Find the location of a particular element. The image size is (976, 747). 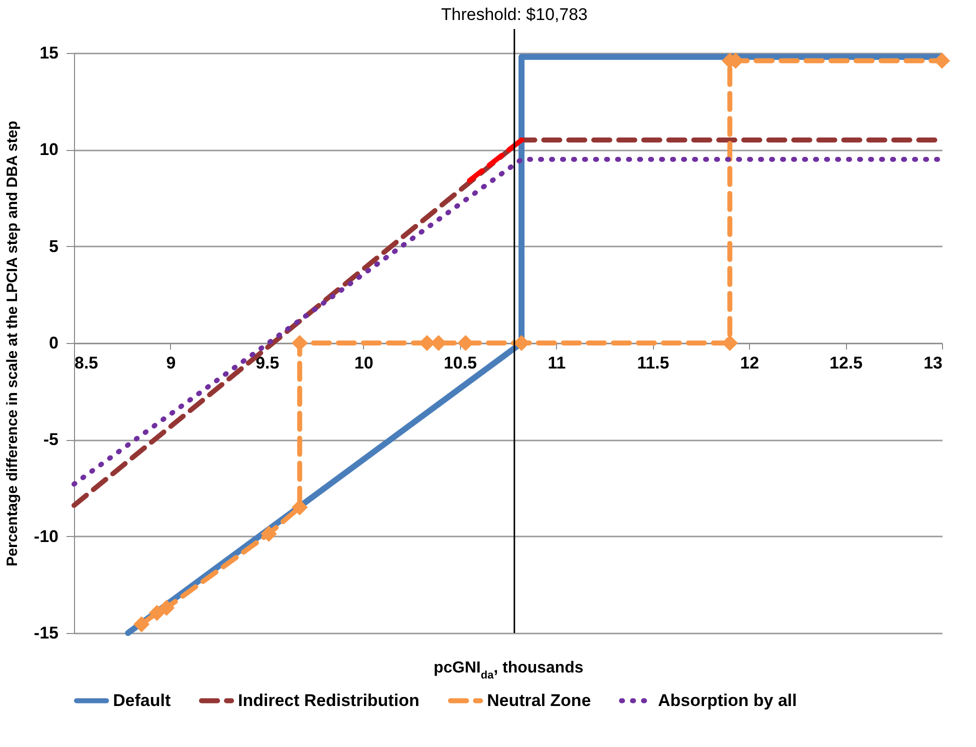

x-axis-title: pcGNI$_{da}$, thousands is located at coordinates (509, 671).